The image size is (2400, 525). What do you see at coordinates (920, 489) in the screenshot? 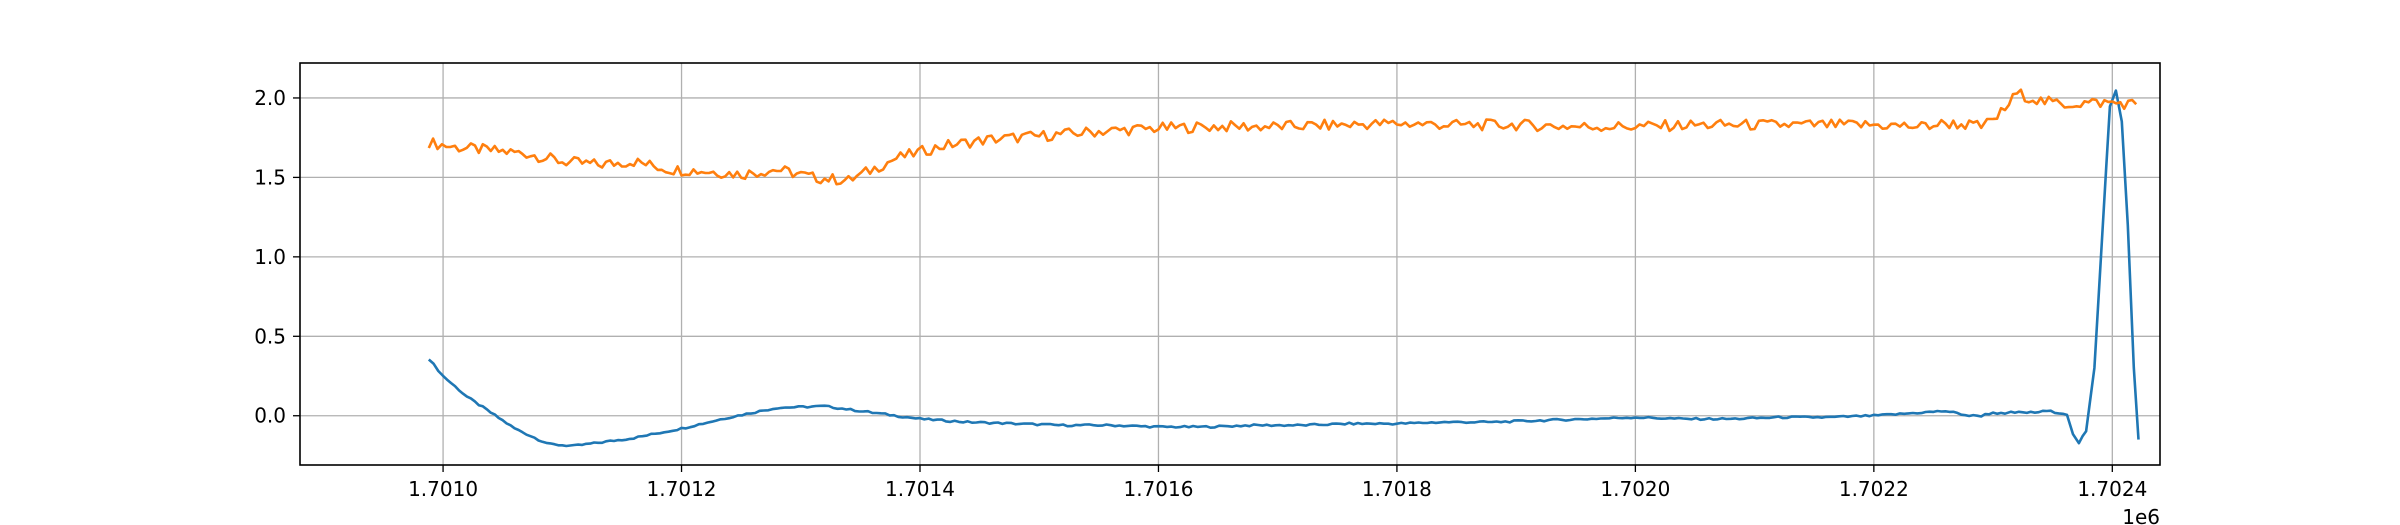
I see `x-tick-label: 1.7014` at bounding box center [920, 489].